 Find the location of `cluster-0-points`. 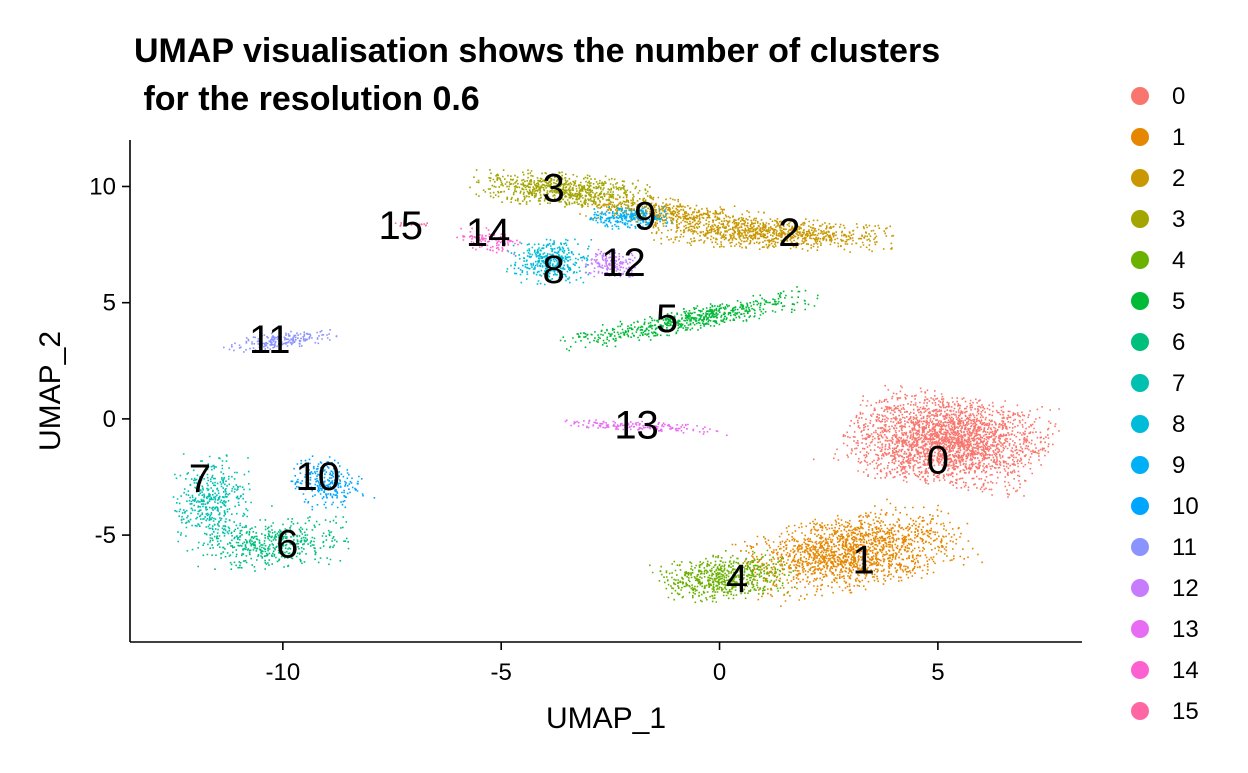

cluster-0-points is located at coordinates (936, 441).